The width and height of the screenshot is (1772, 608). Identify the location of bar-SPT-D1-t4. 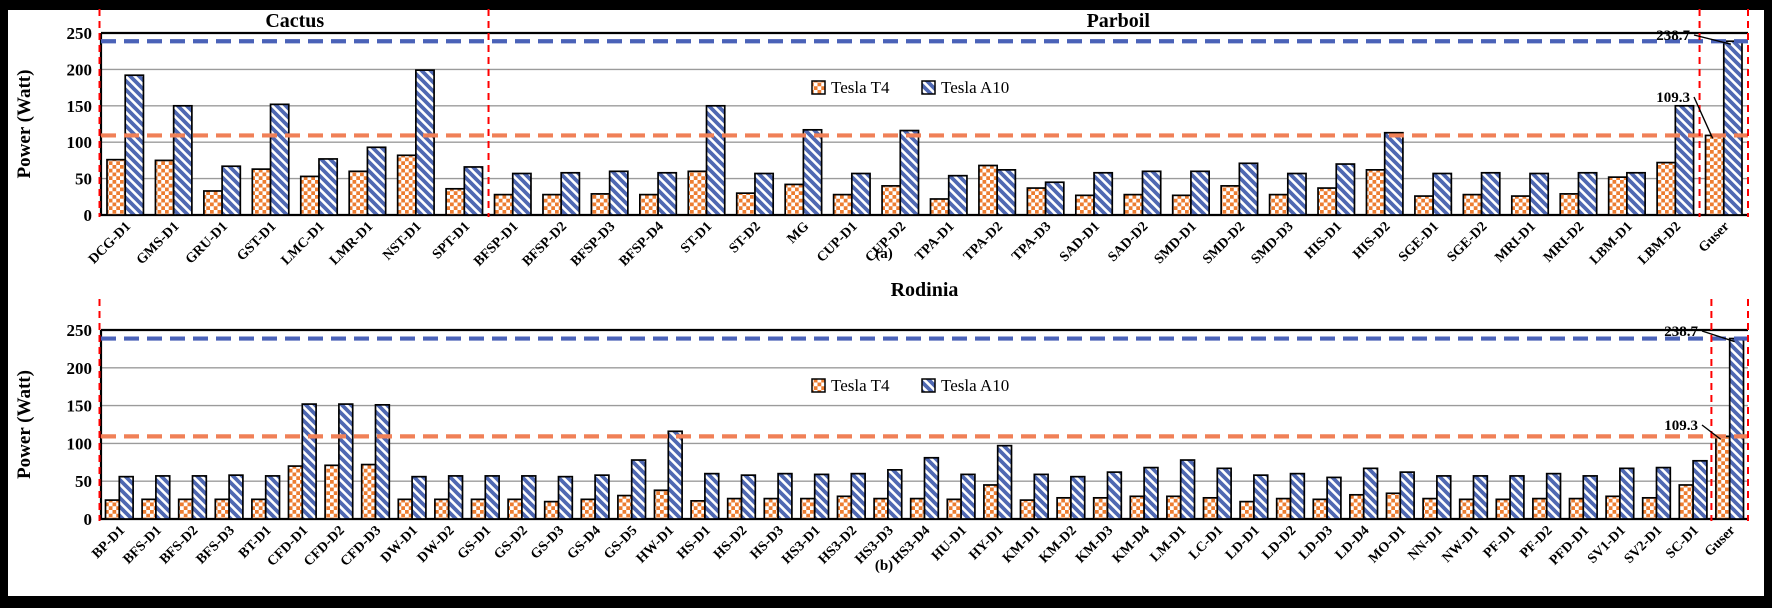
(455, 201).